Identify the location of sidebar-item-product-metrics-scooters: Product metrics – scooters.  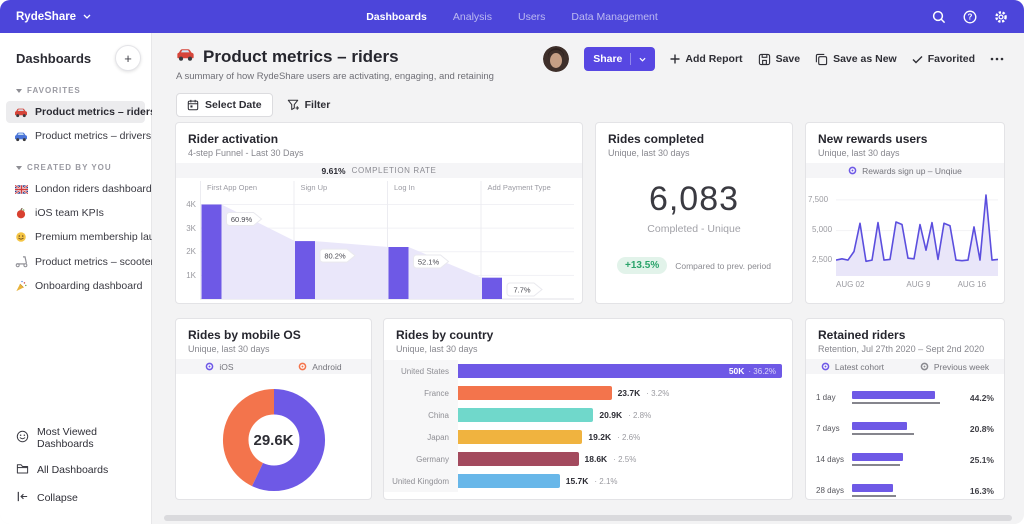
(82, 261).